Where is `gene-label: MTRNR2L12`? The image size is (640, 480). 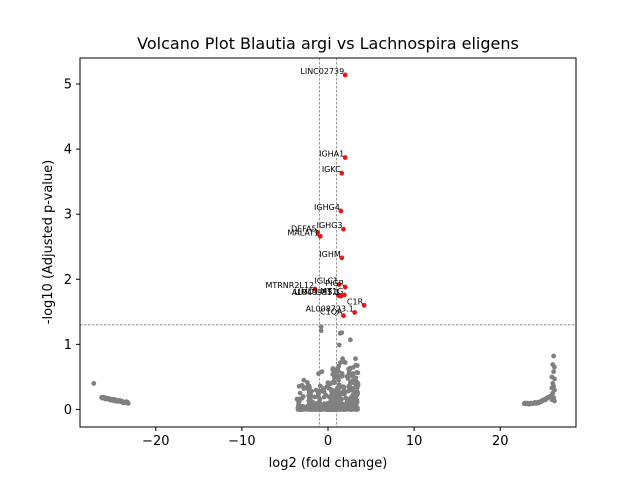 gene-label: MTRNR2L12 is located at coordinates (289, 285).